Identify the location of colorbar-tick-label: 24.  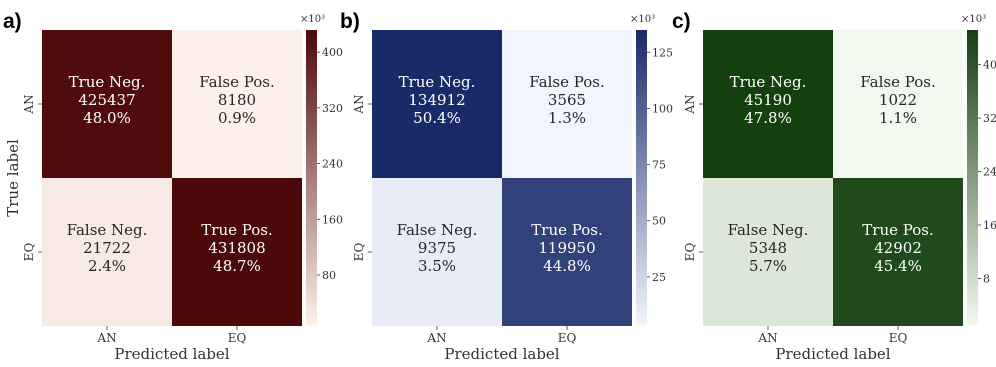
(989, 172).